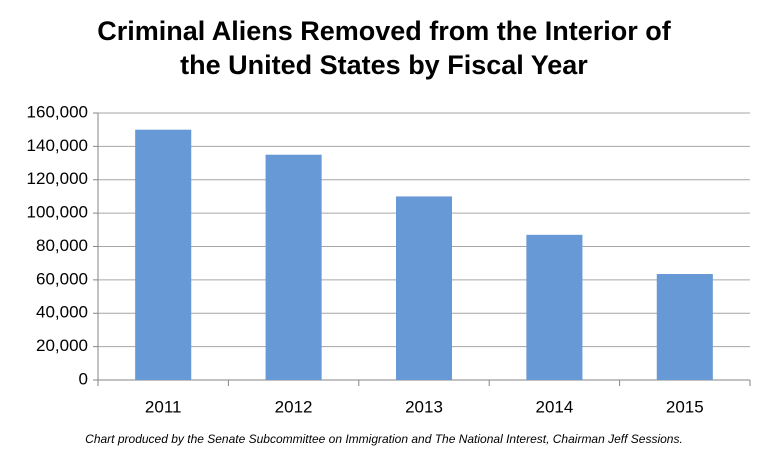 The image size is (768, 460). I want to click on y-tick-label: 40,000, so click(62, 312).